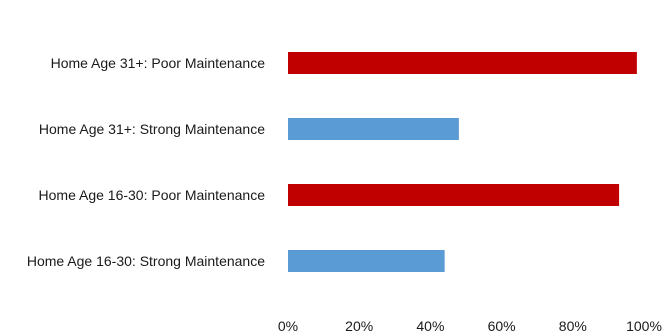  What do you see at coordinates (644, 326) in the screenshot?
I see `x-tick-label-100pct: 100%` at bounding box center [644, 326].